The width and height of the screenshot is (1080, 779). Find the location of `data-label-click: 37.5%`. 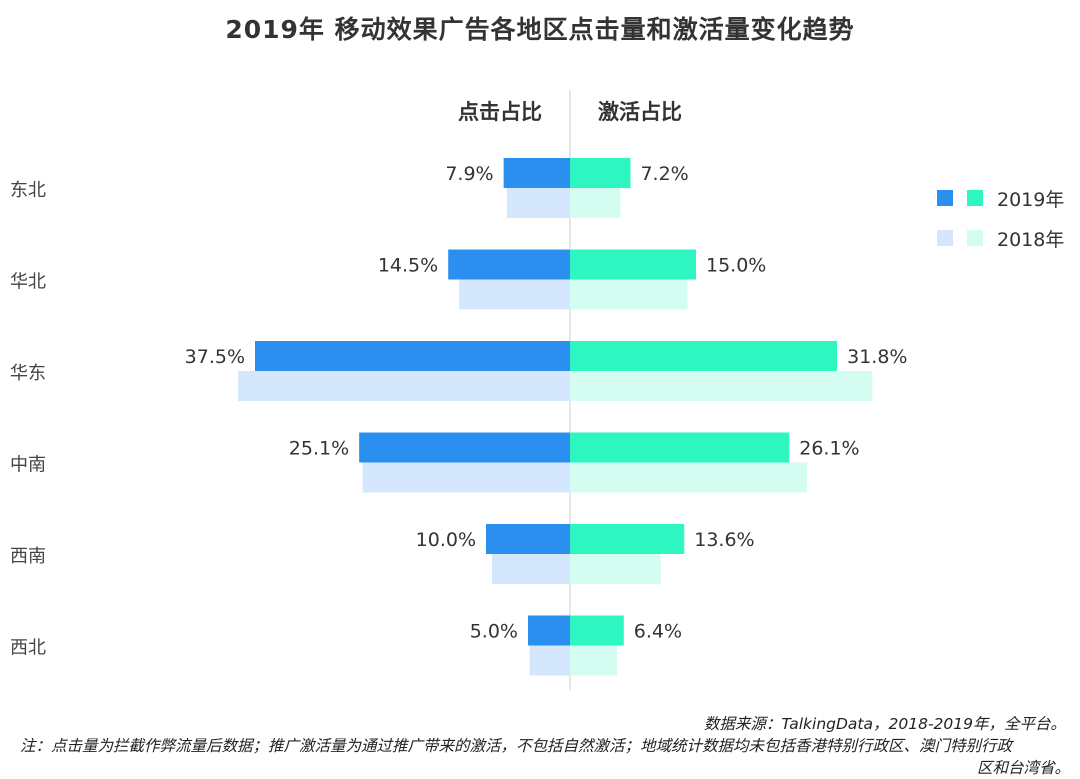

data-label-click: 37.5% is located at coordinates (215, 357).